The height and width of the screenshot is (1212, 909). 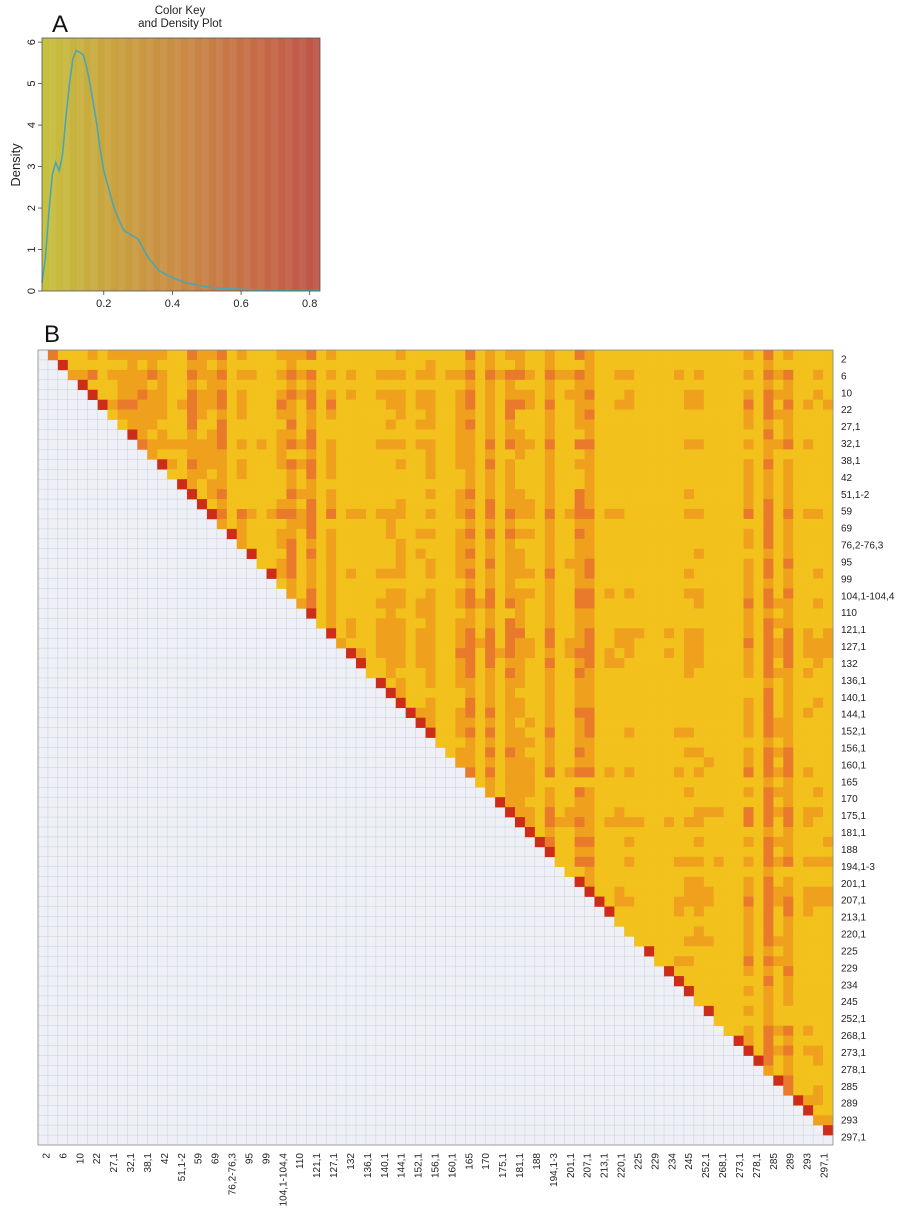 I want to click on row-label: 121,1, so click(x=853, y=630).